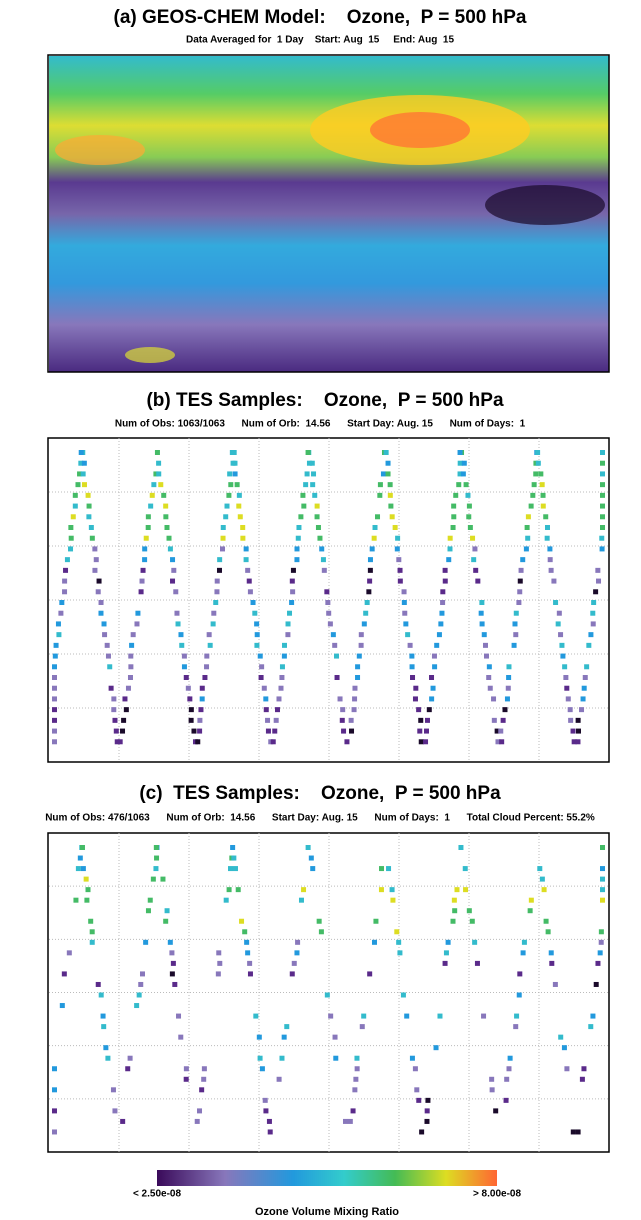 The height and width of the screenshot is (1220, 641). What do you see at coordinates (327, 1178) in the screenshot?
I see `colorbar` at bounding box center [327, 1178].